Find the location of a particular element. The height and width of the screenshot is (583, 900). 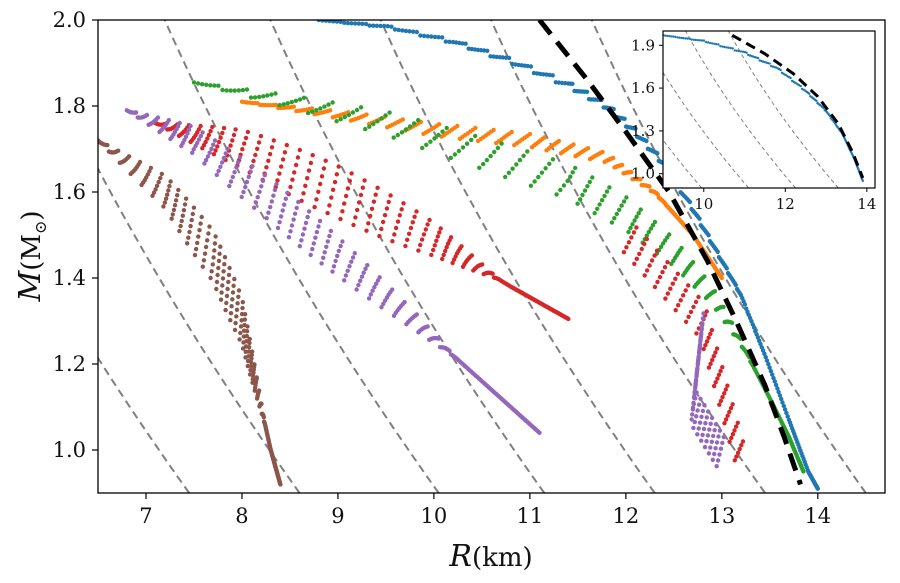

series-brown is located at coordinates (190, 312).